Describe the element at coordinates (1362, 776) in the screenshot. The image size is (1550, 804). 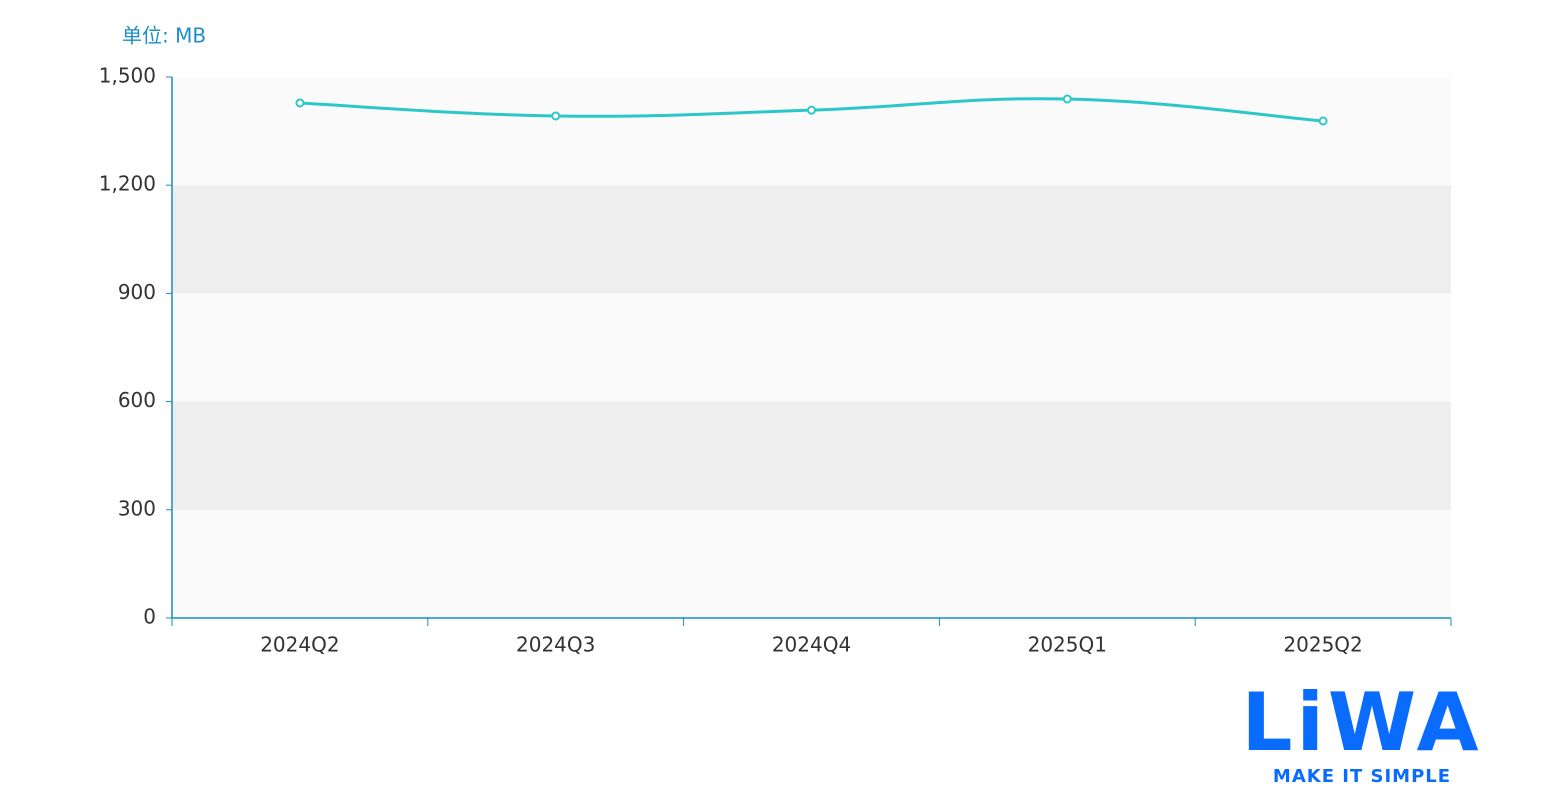
I see `logo-tagline: MAKE IT SIMPLE` at that location.